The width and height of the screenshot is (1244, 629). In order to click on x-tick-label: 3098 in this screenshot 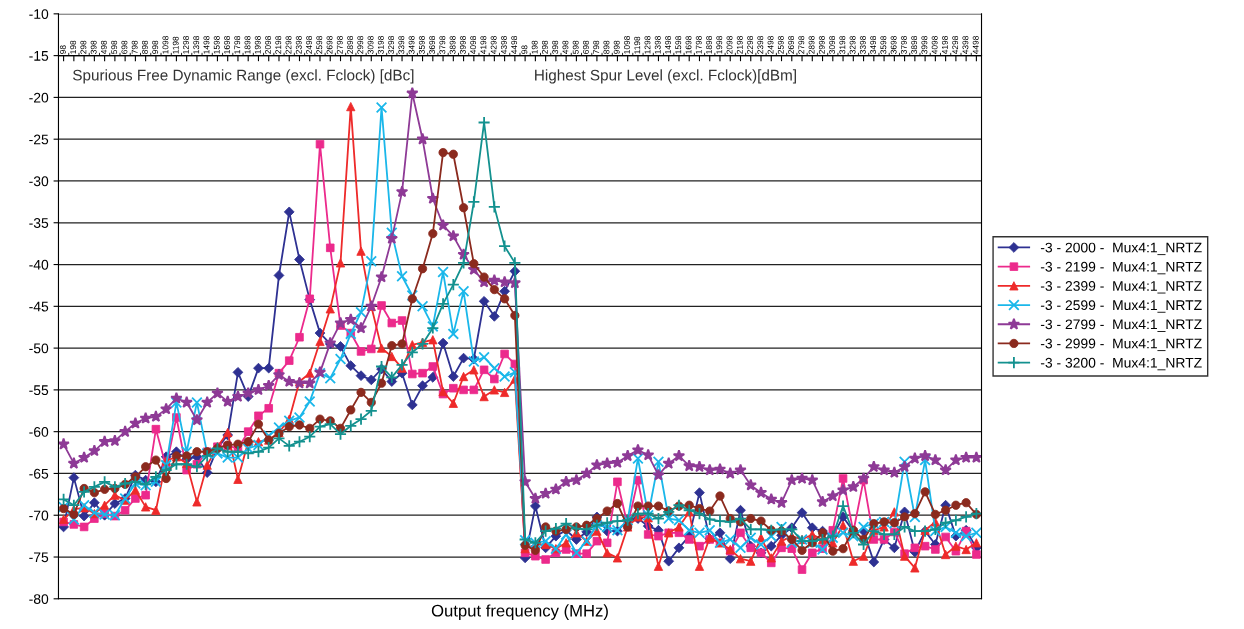, I will do `click(370, 45)`.